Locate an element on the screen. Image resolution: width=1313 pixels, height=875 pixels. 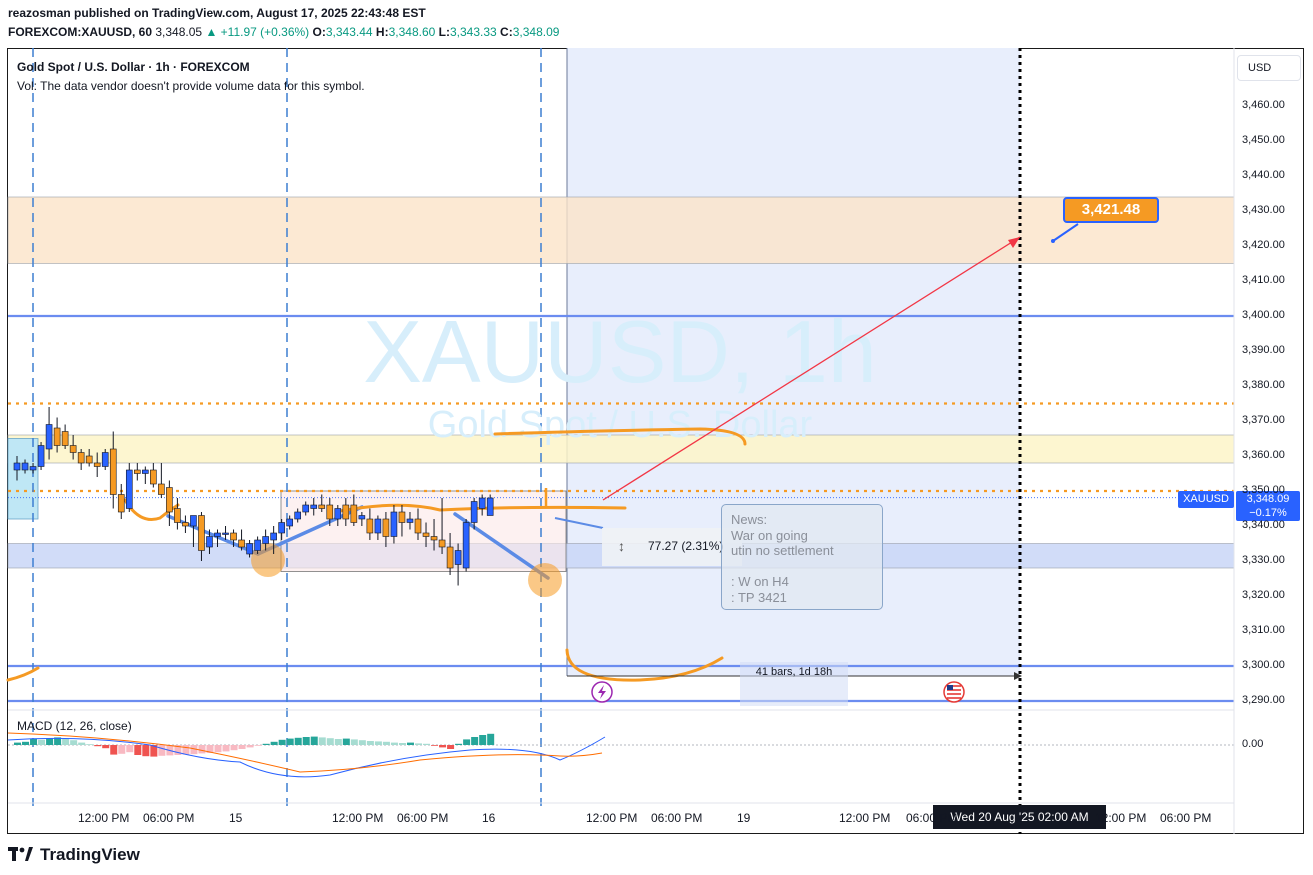
price-tick-label: 3,290.00 is located at coordinates (1263, 700).